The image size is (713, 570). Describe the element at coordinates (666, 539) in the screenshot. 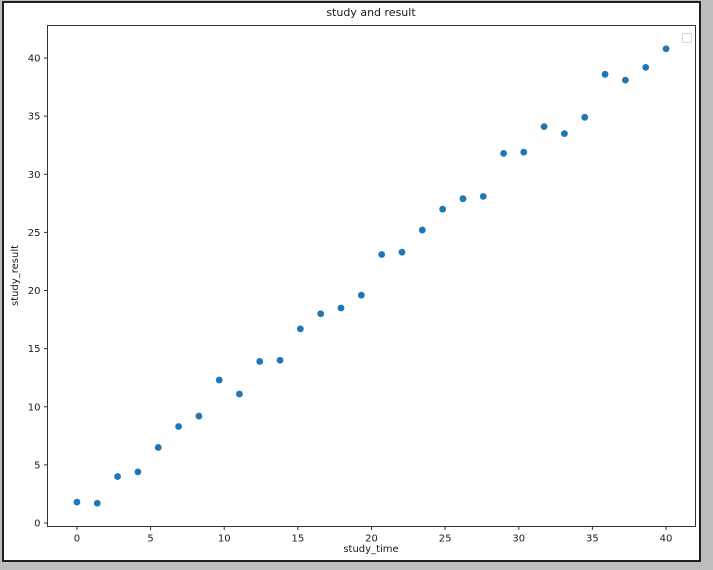

I see `x-tick-label: 40` at that location.